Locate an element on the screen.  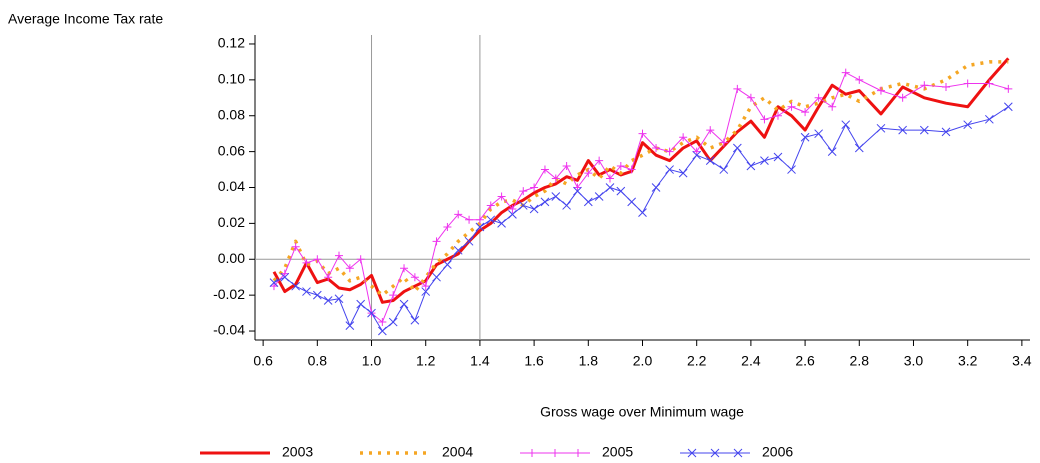
y-tick-label: 0.02 is located at coordinates (231, 222).